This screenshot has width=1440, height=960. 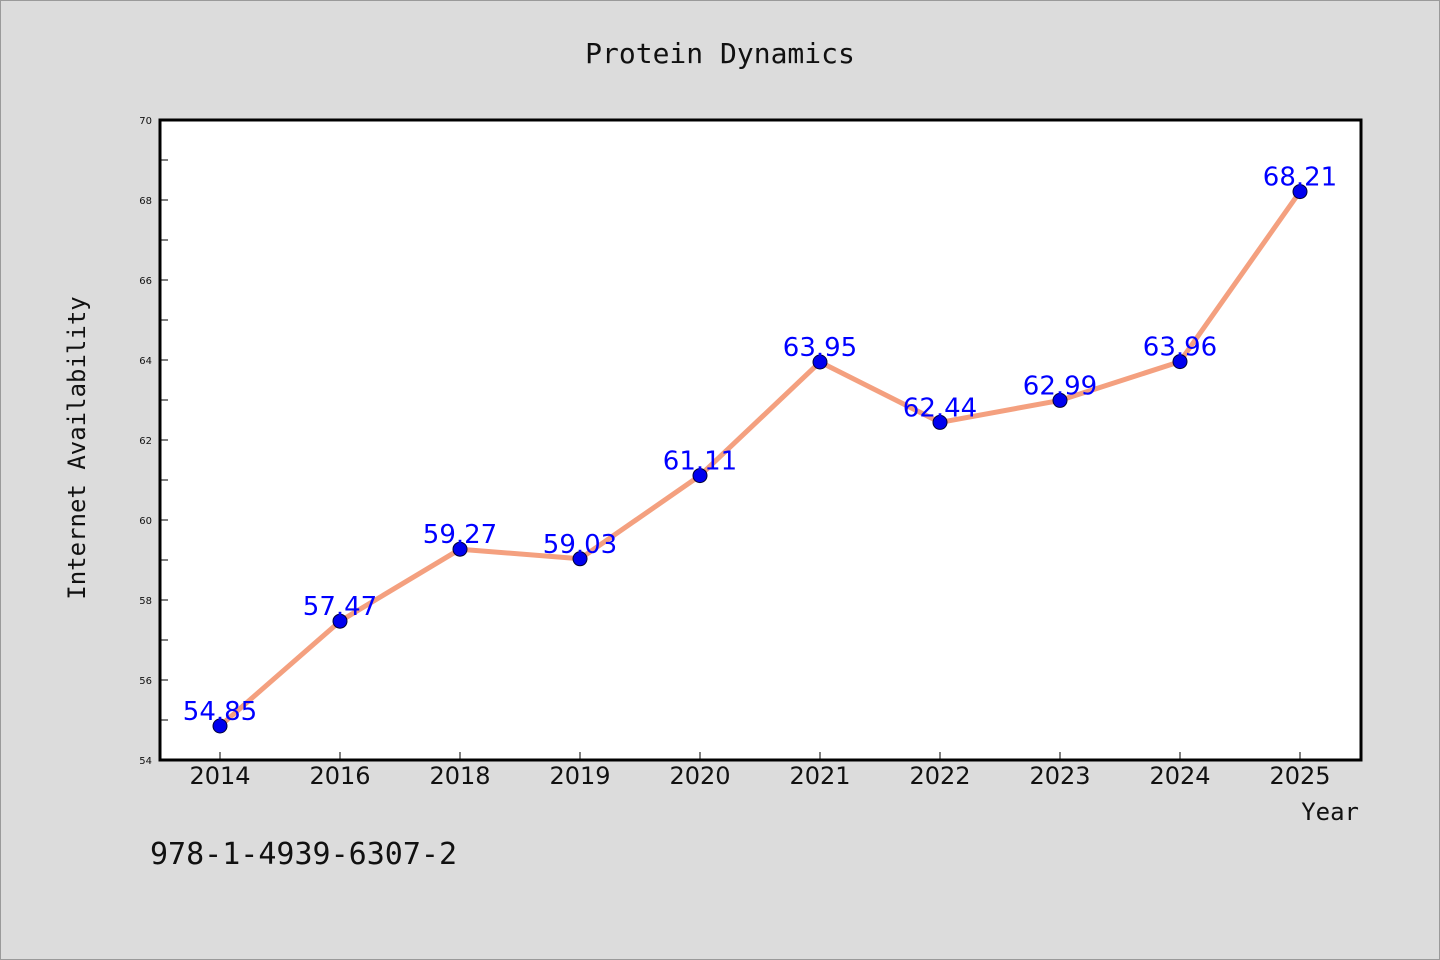 I want to click on chart-title: Protein Dynamics, so click(x=720, y=53).